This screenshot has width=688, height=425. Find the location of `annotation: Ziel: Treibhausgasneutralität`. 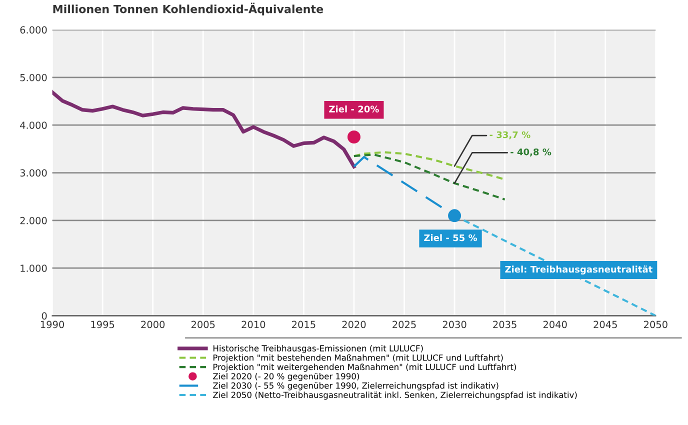

annotation: Ziel: Treibhausgasneutralität is located at coordinates (578, 270).